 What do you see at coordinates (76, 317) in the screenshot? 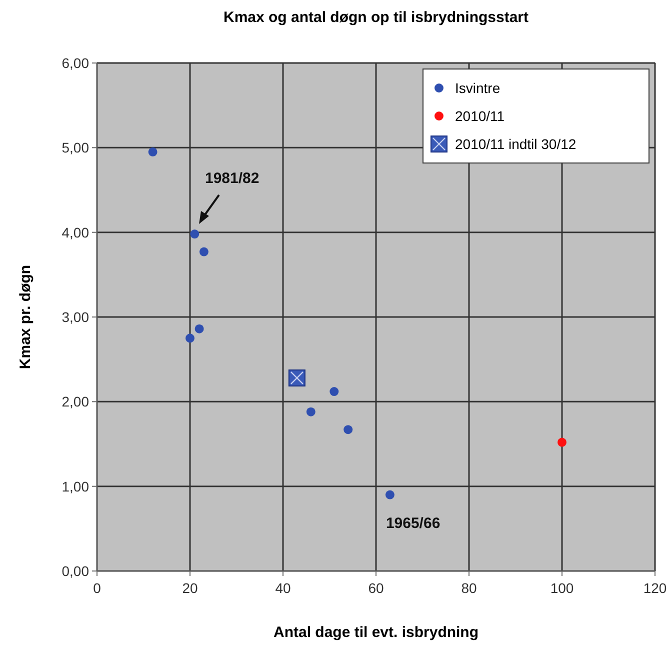
I see `y-tick-label: 3,00` at bounding box center [76, 317].